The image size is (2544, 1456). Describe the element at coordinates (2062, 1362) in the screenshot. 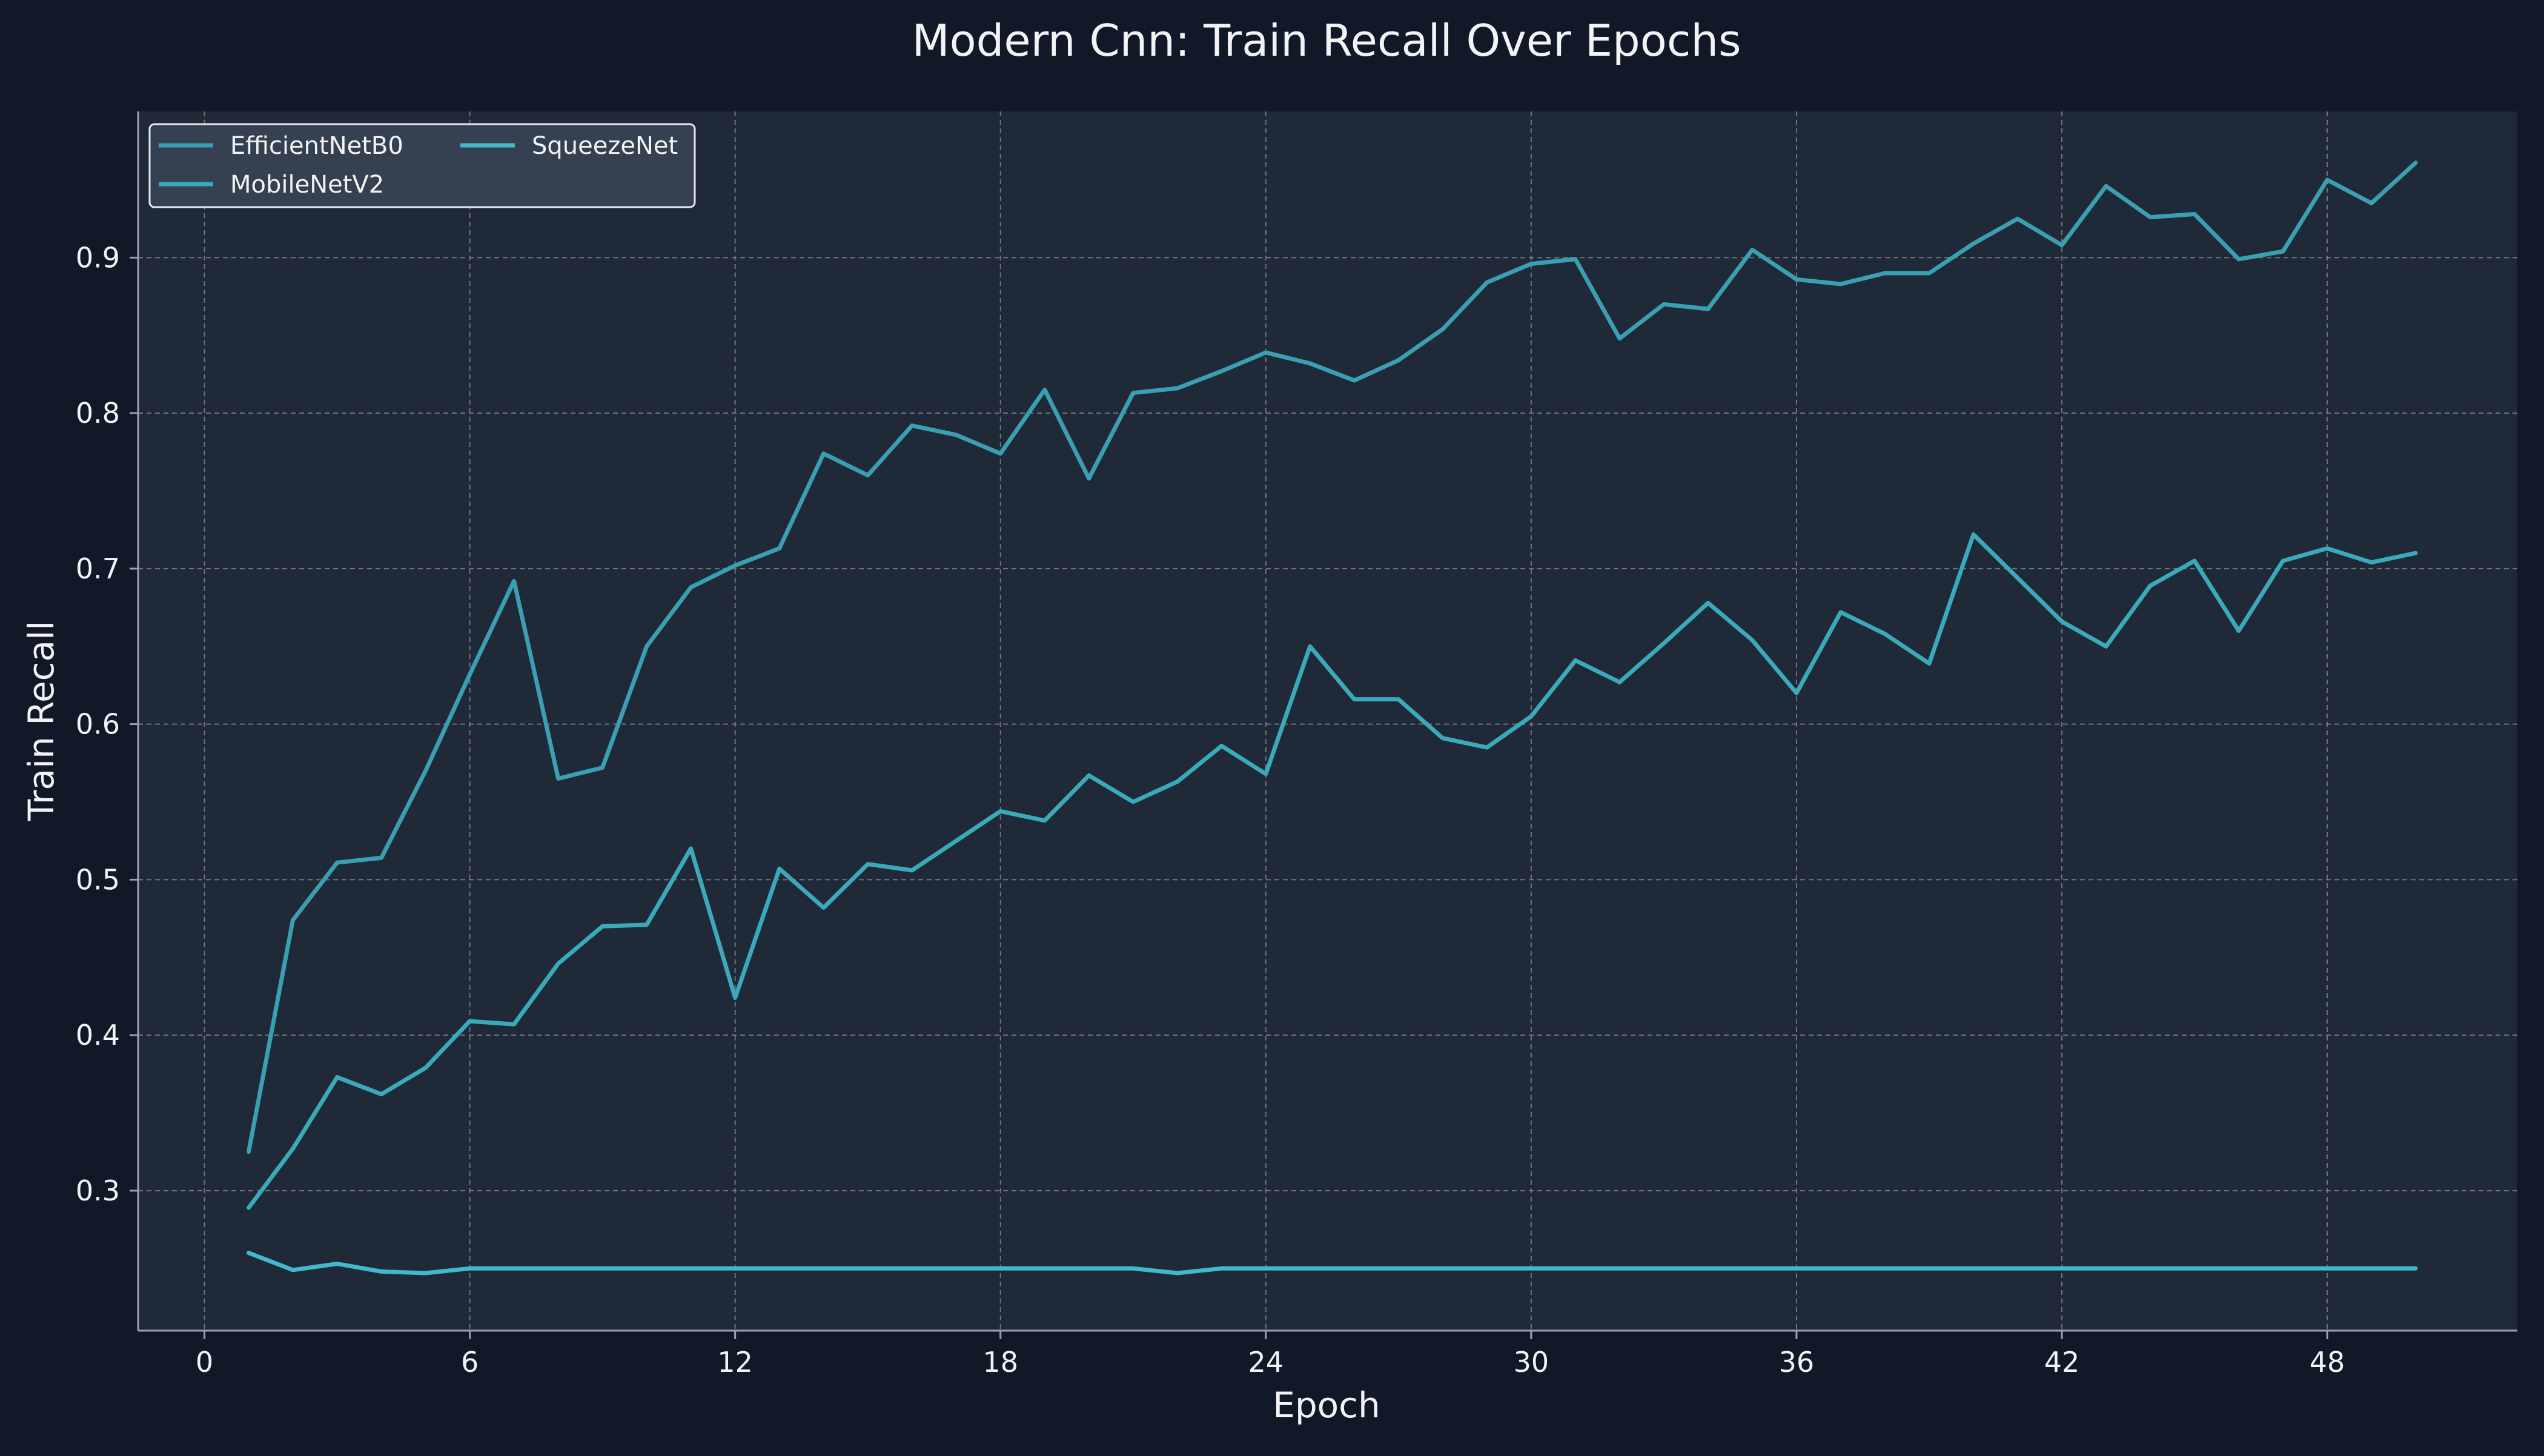

I see `x-tick-label: 42` at that location.